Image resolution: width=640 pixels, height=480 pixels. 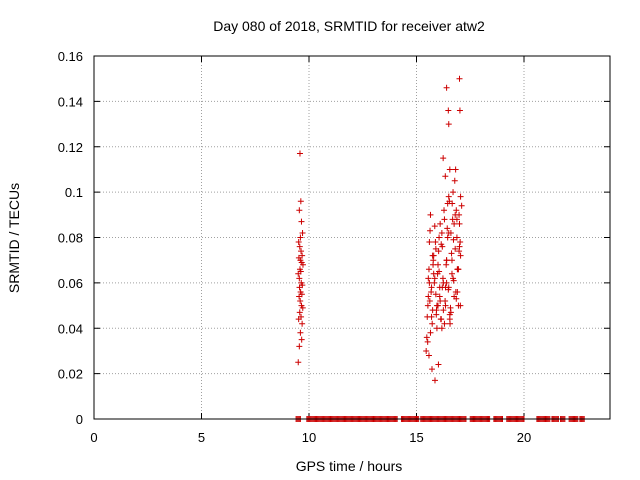 I want to click on y-tick-label: 0.14, so click(x=70, y=101).